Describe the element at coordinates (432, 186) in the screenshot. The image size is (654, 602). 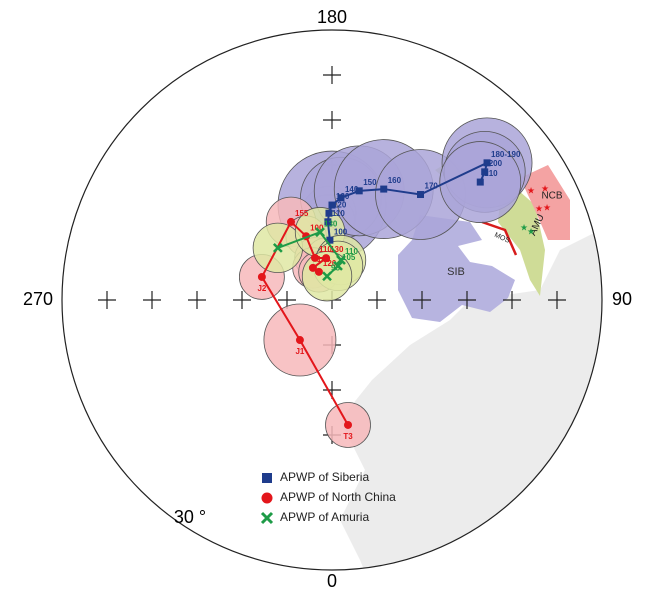
I see `pole-label: 170` at that location.